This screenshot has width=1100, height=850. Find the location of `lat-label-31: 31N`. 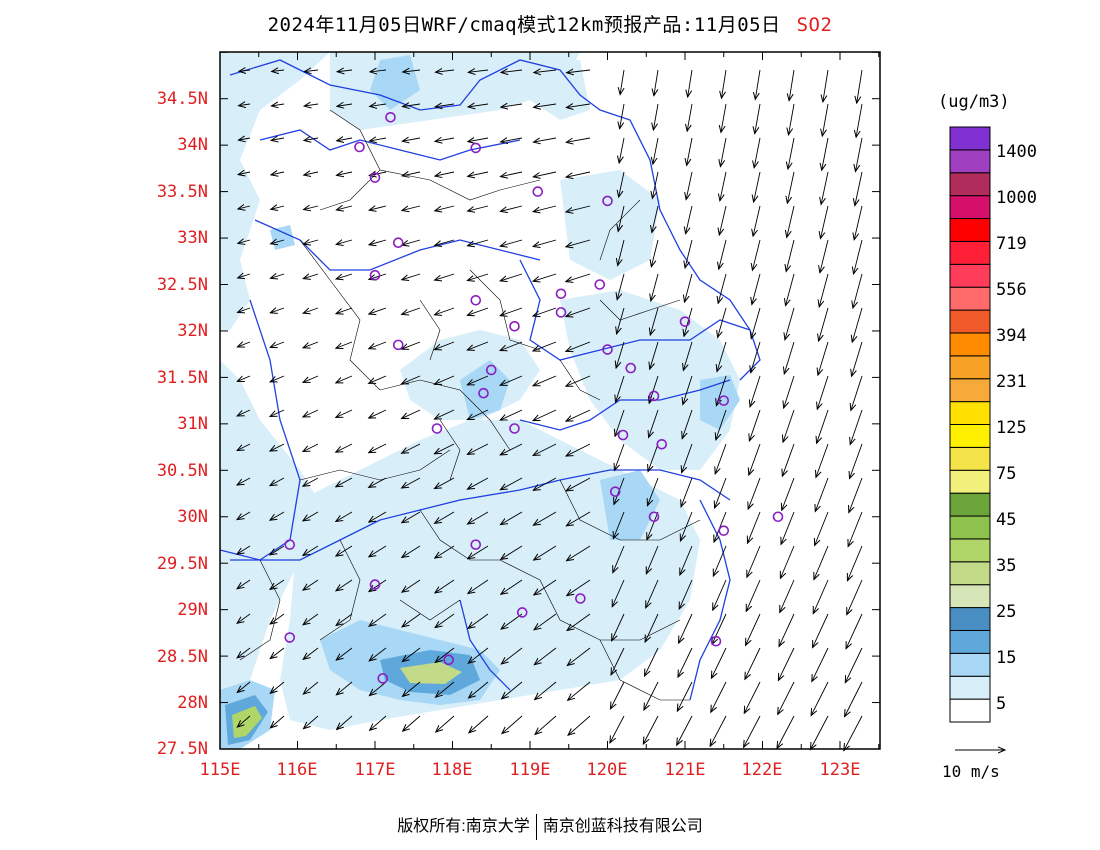

lat-label-31: 31N is located at coordinates (192, 424).